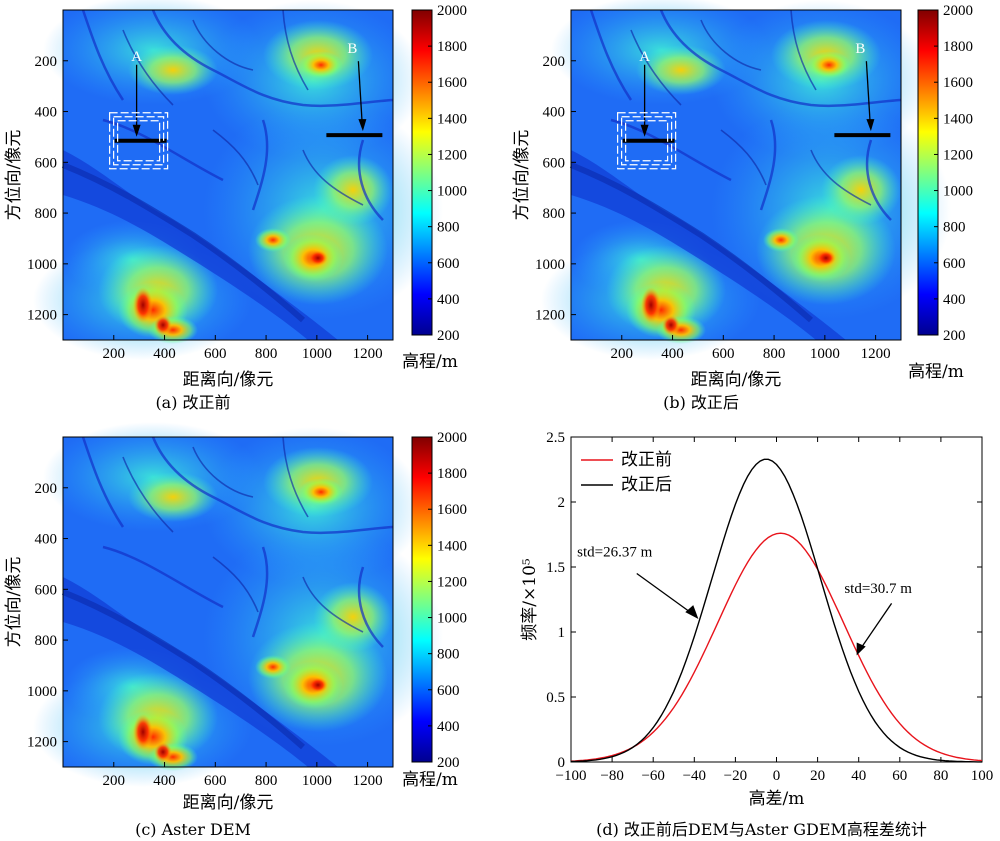  Describe the element at coordinates (694, 776) in the screenshot. I see `x-tick-label: −40` at that location.